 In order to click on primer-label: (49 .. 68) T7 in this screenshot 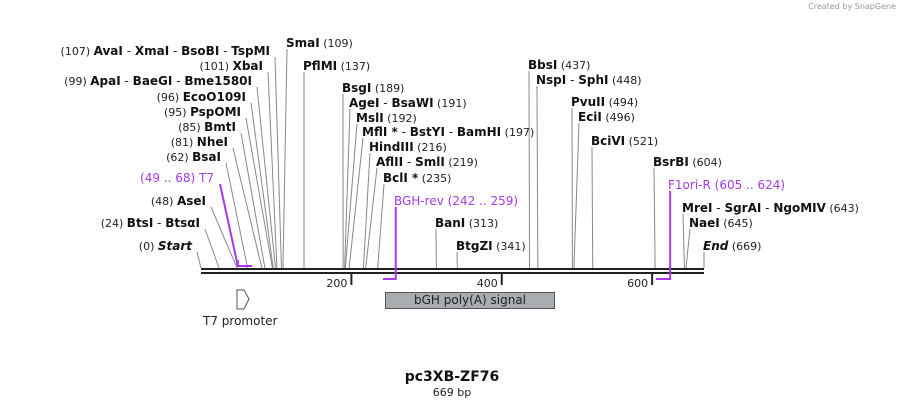, I will do `click(177, 178)`.